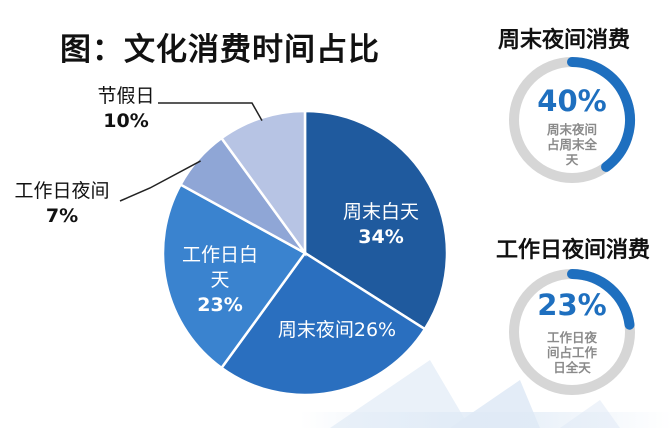 The width and height of the screenshot is (672, 428). Describe the element at coordinates (160, 181) in the screenshot. I see `leader-line-weekday-night` at that location.